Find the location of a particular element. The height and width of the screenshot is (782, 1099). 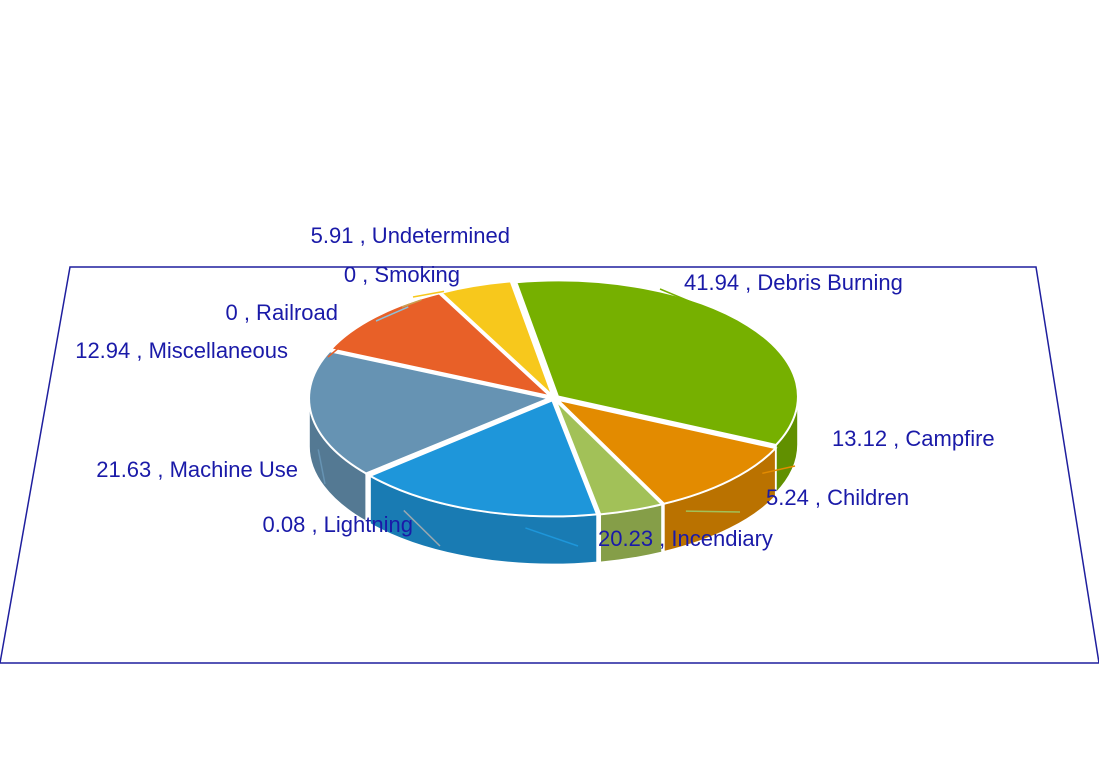

data-label-campfire: 13.12 , Campfire is located at coordinates (913, 438).